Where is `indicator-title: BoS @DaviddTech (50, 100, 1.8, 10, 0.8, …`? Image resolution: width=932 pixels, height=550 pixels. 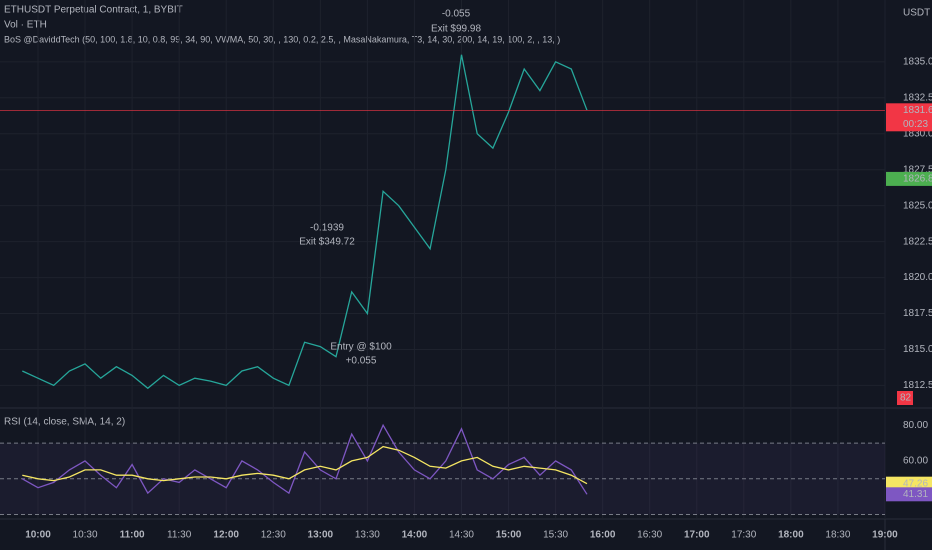 indicator-title: BoS @DaviddTech (50, 100, 1.8, 10, 0.8, … is located at coordinates (282, 39).